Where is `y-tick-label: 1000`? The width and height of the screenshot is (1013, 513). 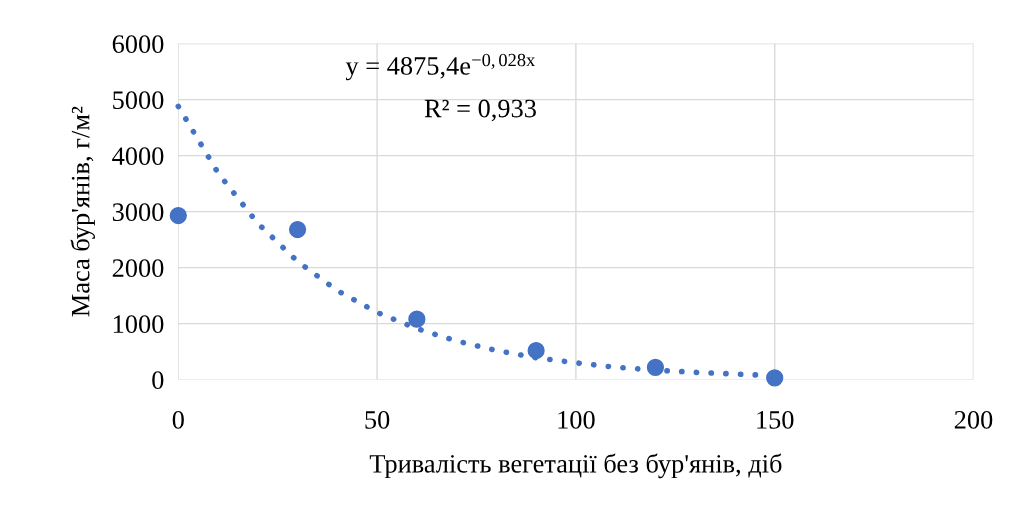
y-tick-label: 1000 is located at coordinates (138, 324).